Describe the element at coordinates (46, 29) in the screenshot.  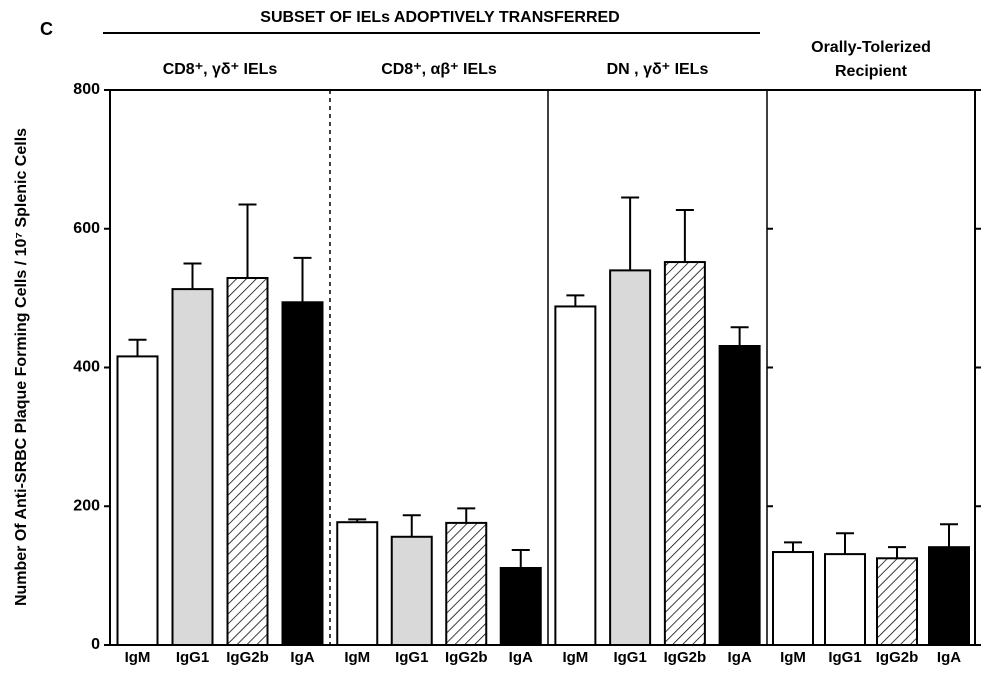
I see `panel-label: C` at that location.